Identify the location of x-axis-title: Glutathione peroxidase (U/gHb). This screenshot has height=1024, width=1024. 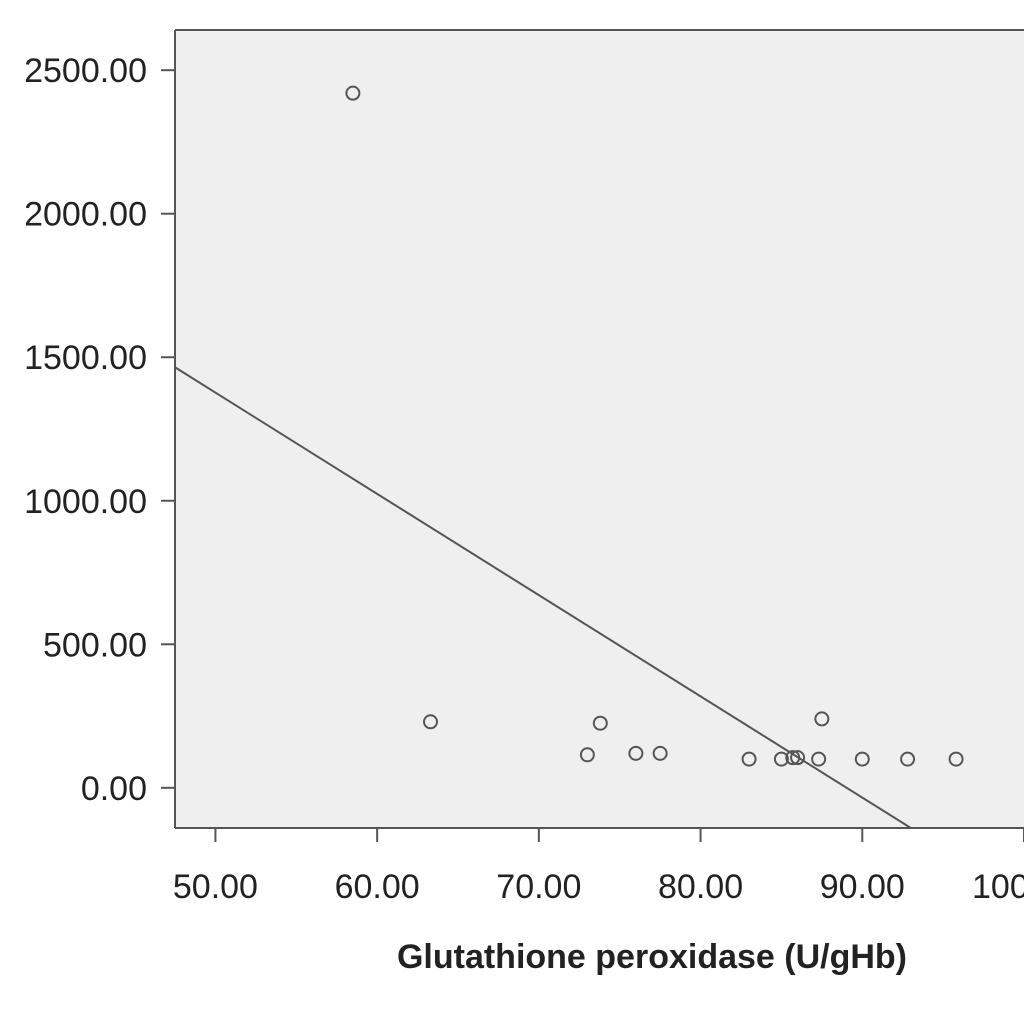
(652, 957).